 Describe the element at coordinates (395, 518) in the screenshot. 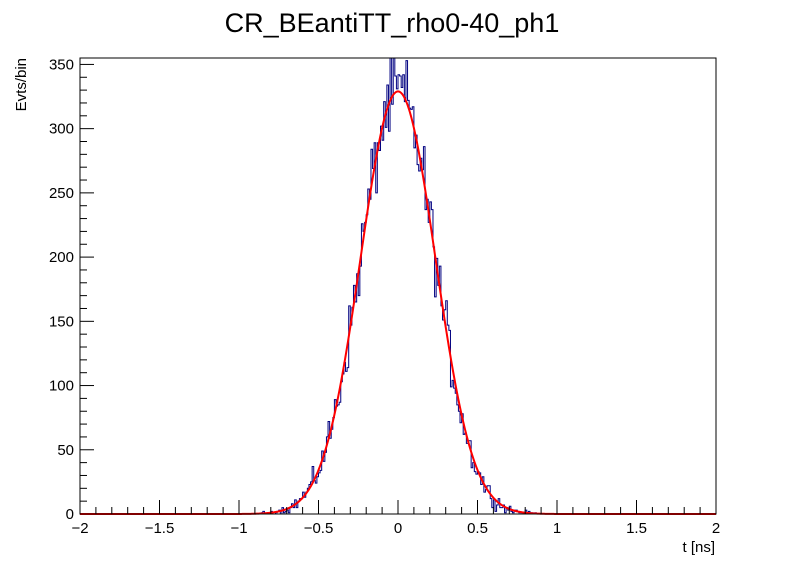

I see `x-axis-ticks: −2 −1.5 −1 −0.5 0 0.5 1 1.5 2` at that location.